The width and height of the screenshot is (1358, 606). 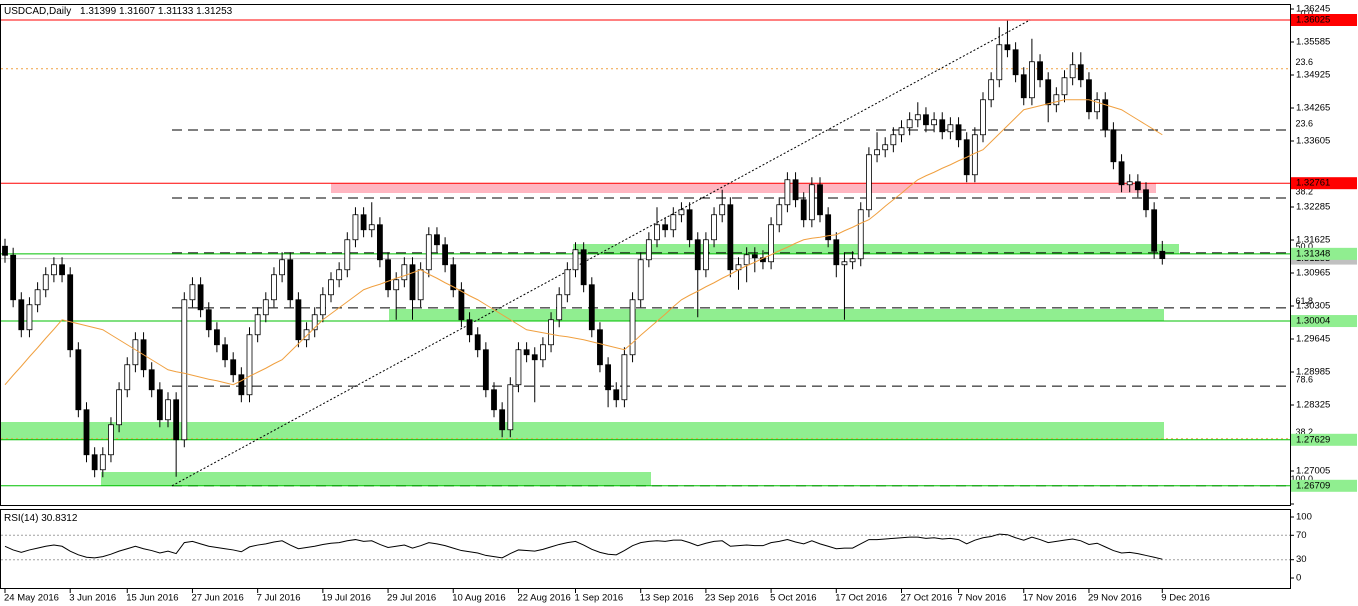 What do you see at coordinates (667, 598) in the screenshot?
I see `x-tick-label: 13 Sep 2016` at bounding box center [667, 598].